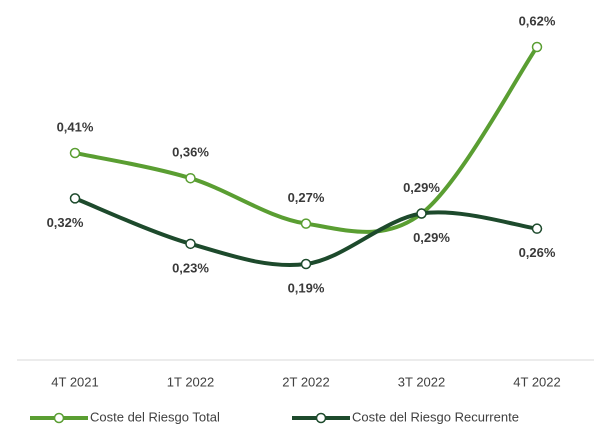  What do you see at coordinates (75, 126) in the screenshot?
I see `data-label: 0,41%` at bounding box center [75, 126].